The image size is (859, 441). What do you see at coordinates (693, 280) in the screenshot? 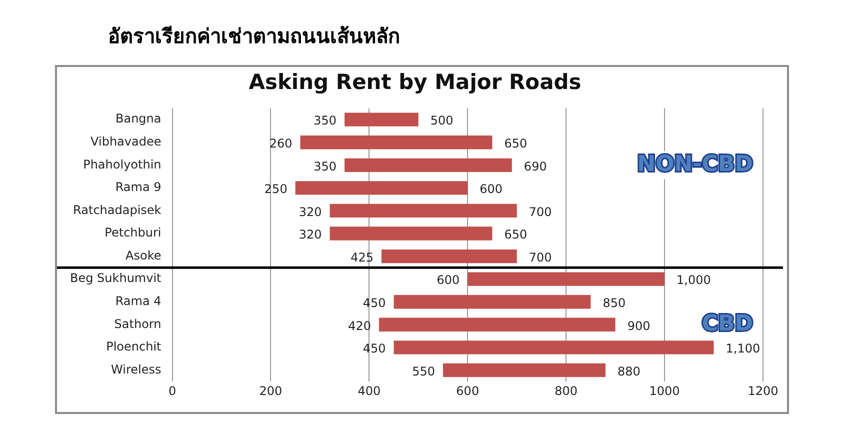
I see `annotation: 1,000` at bounding box center [693, 280].